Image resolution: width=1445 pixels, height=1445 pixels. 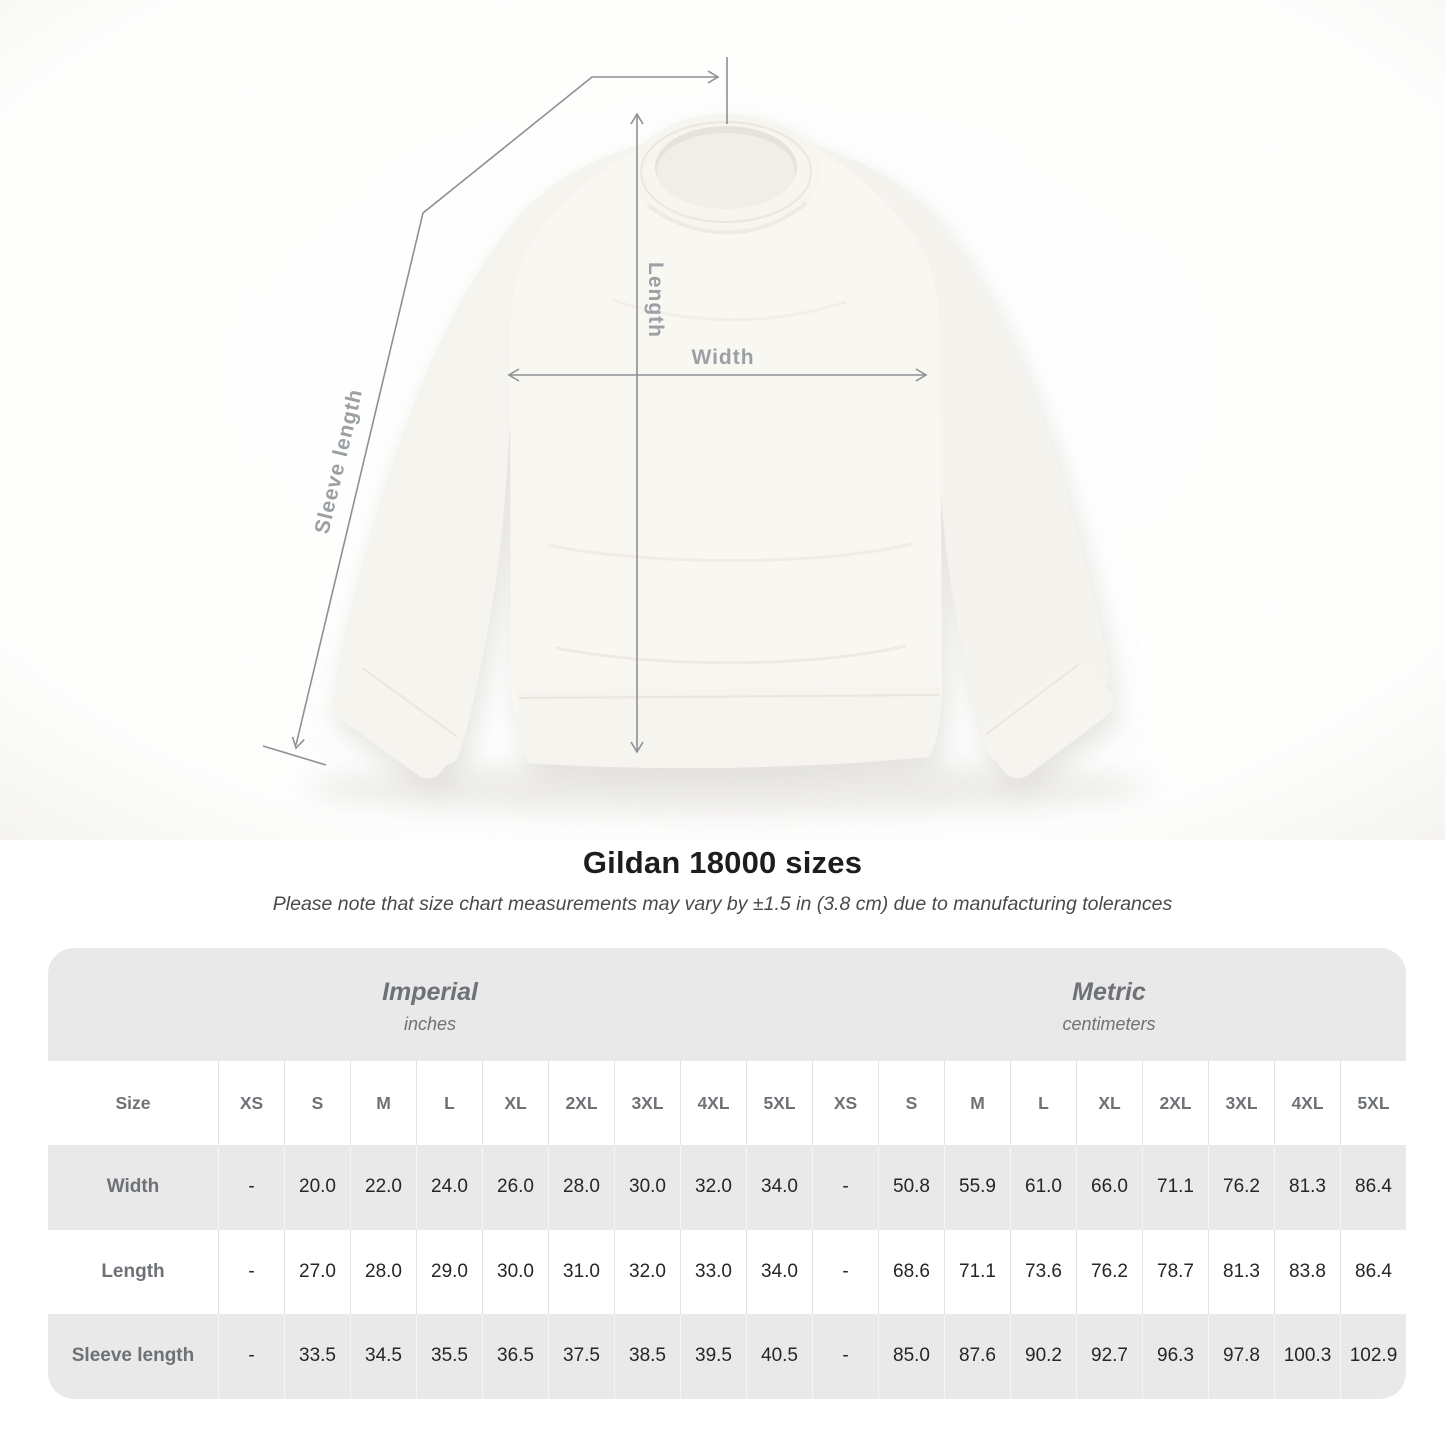 What do you see at coordinates (1241, 1356) in the screenshot?
I see `metric-value-cell: 97.8` at bounding box center [1241, 1356].